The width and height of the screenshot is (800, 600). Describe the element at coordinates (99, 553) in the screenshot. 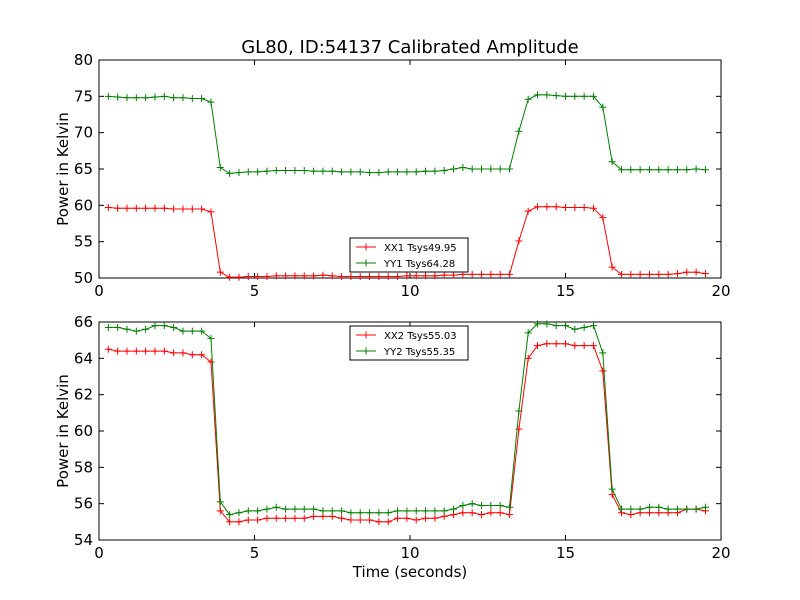

I see `bottom-x-tick-label: 0` at that location.